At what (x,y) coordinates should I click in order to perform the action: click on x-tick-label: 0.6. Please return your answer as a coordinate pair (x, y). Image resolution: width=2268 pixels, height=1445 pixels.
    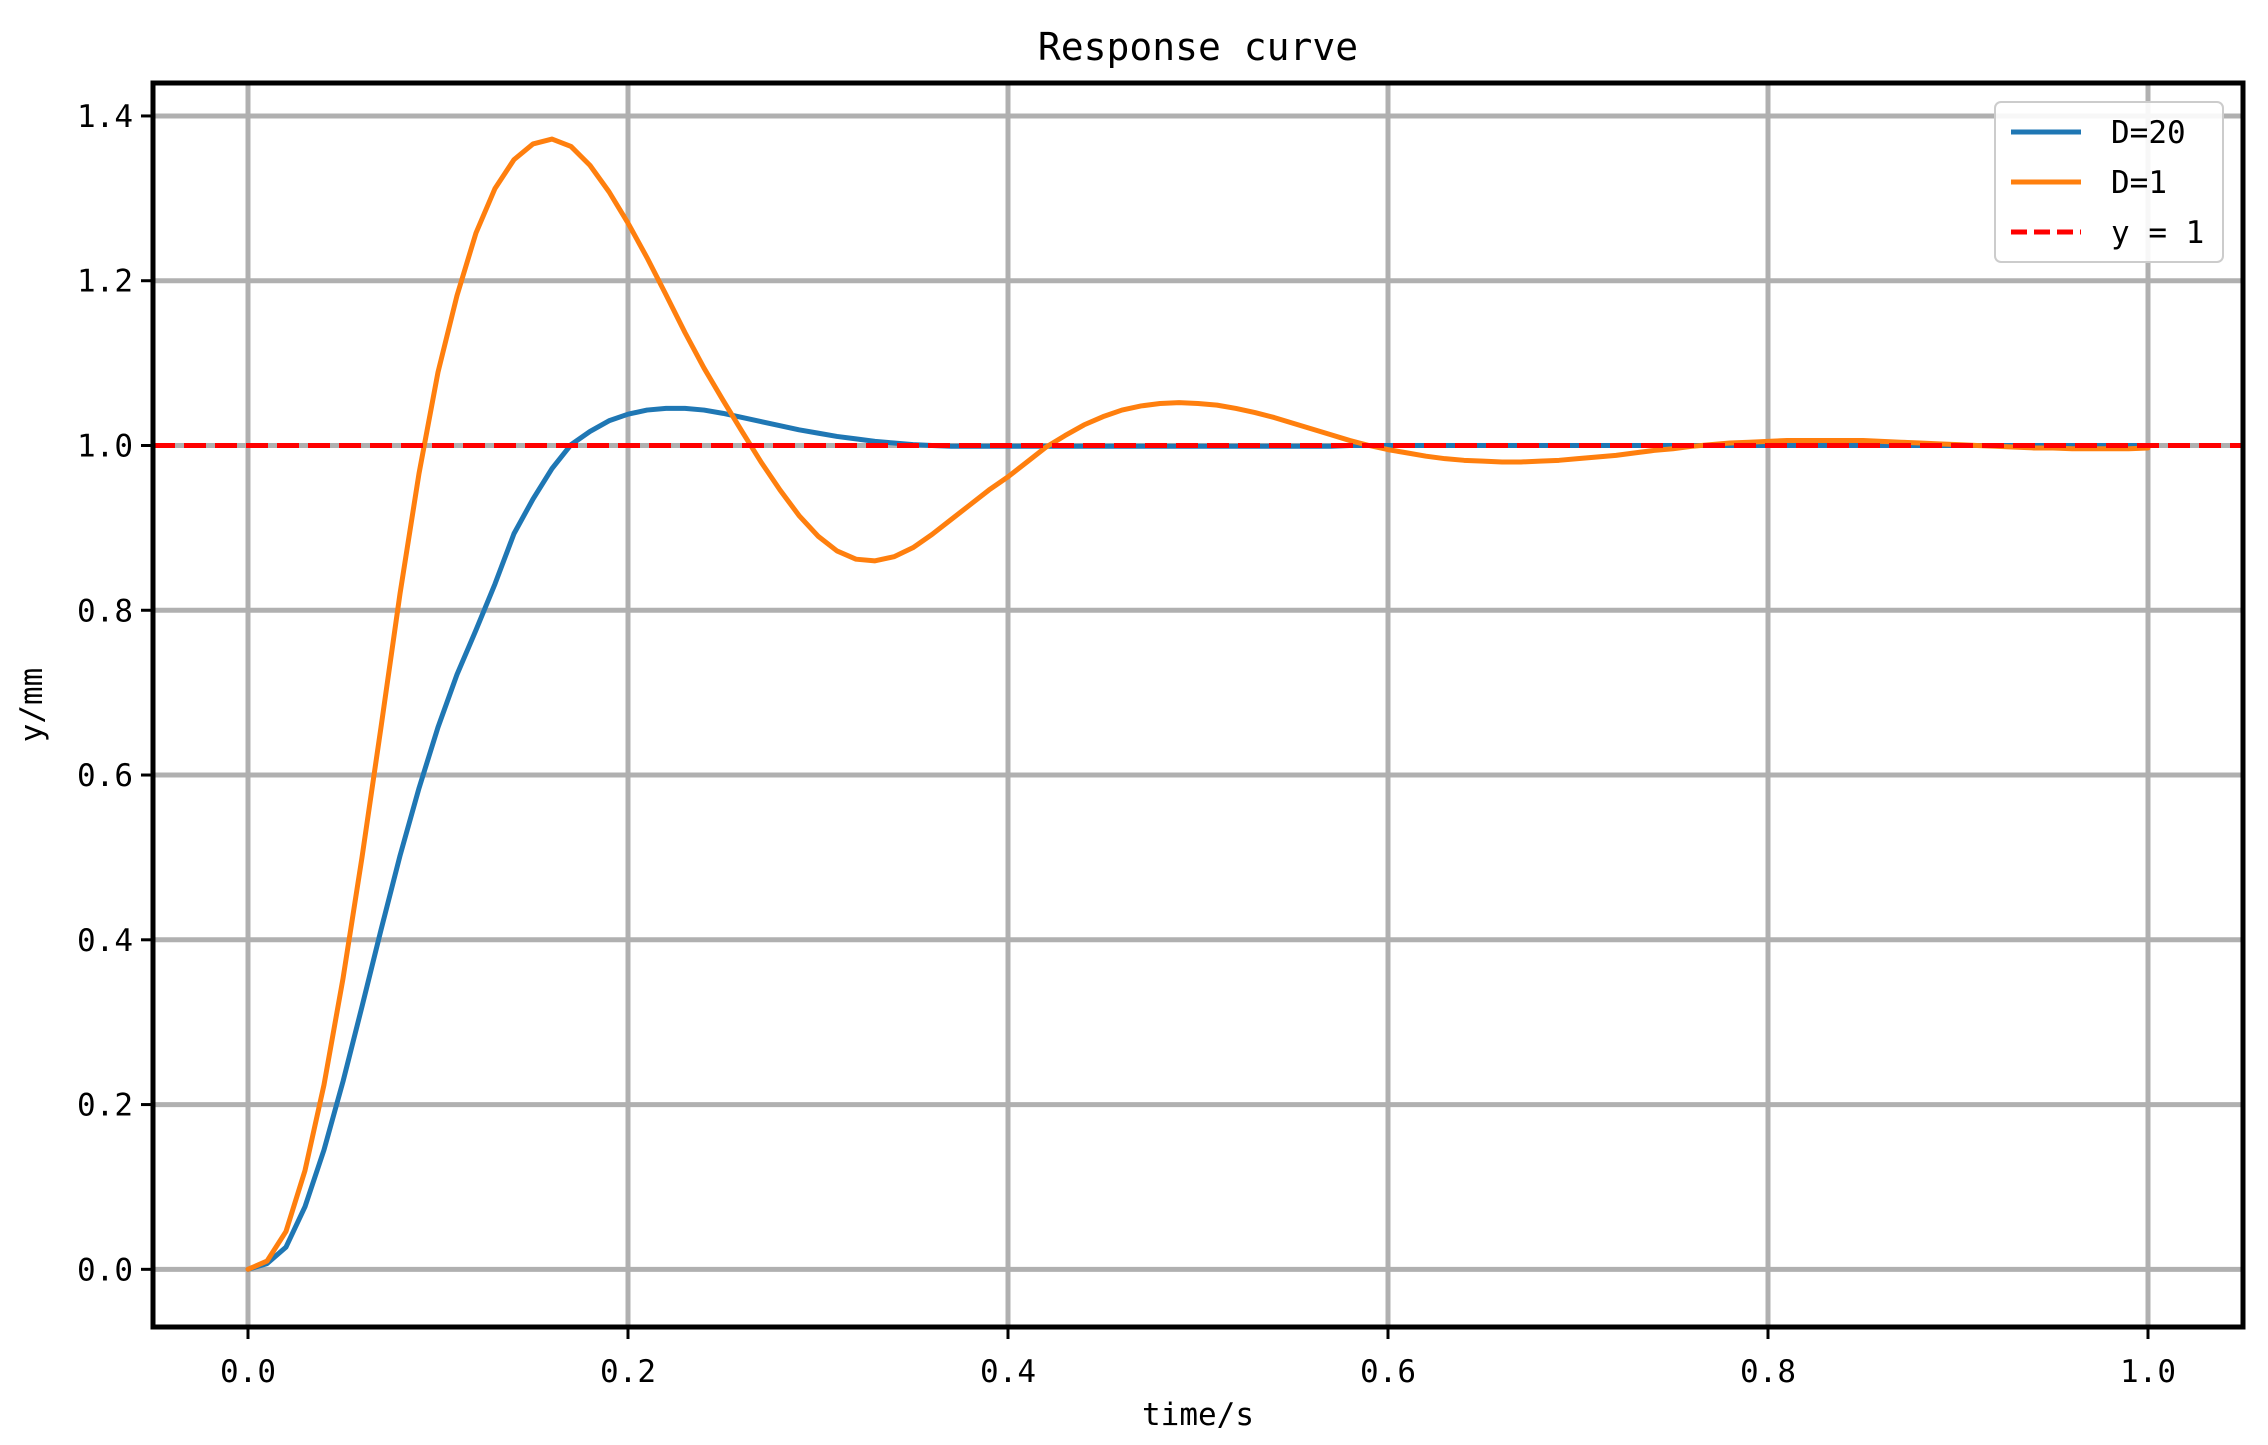
    Looking at the image, I should click on (1388, 1372).